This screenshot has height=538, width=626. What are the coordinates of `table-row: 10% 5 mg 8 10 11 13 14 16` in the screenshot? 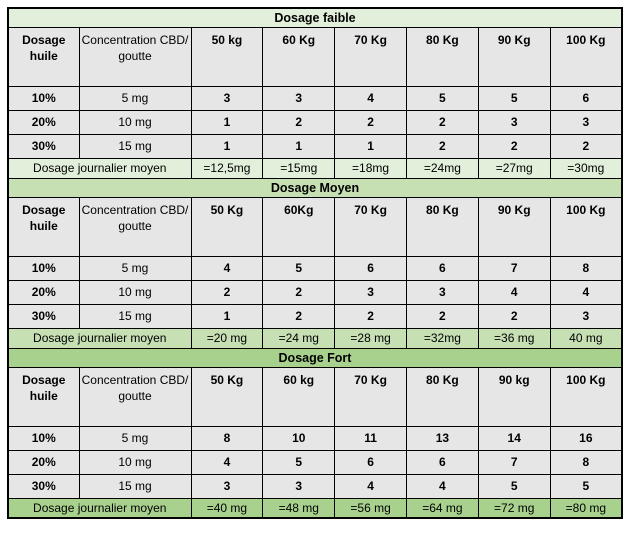 It's located at (315, 438).